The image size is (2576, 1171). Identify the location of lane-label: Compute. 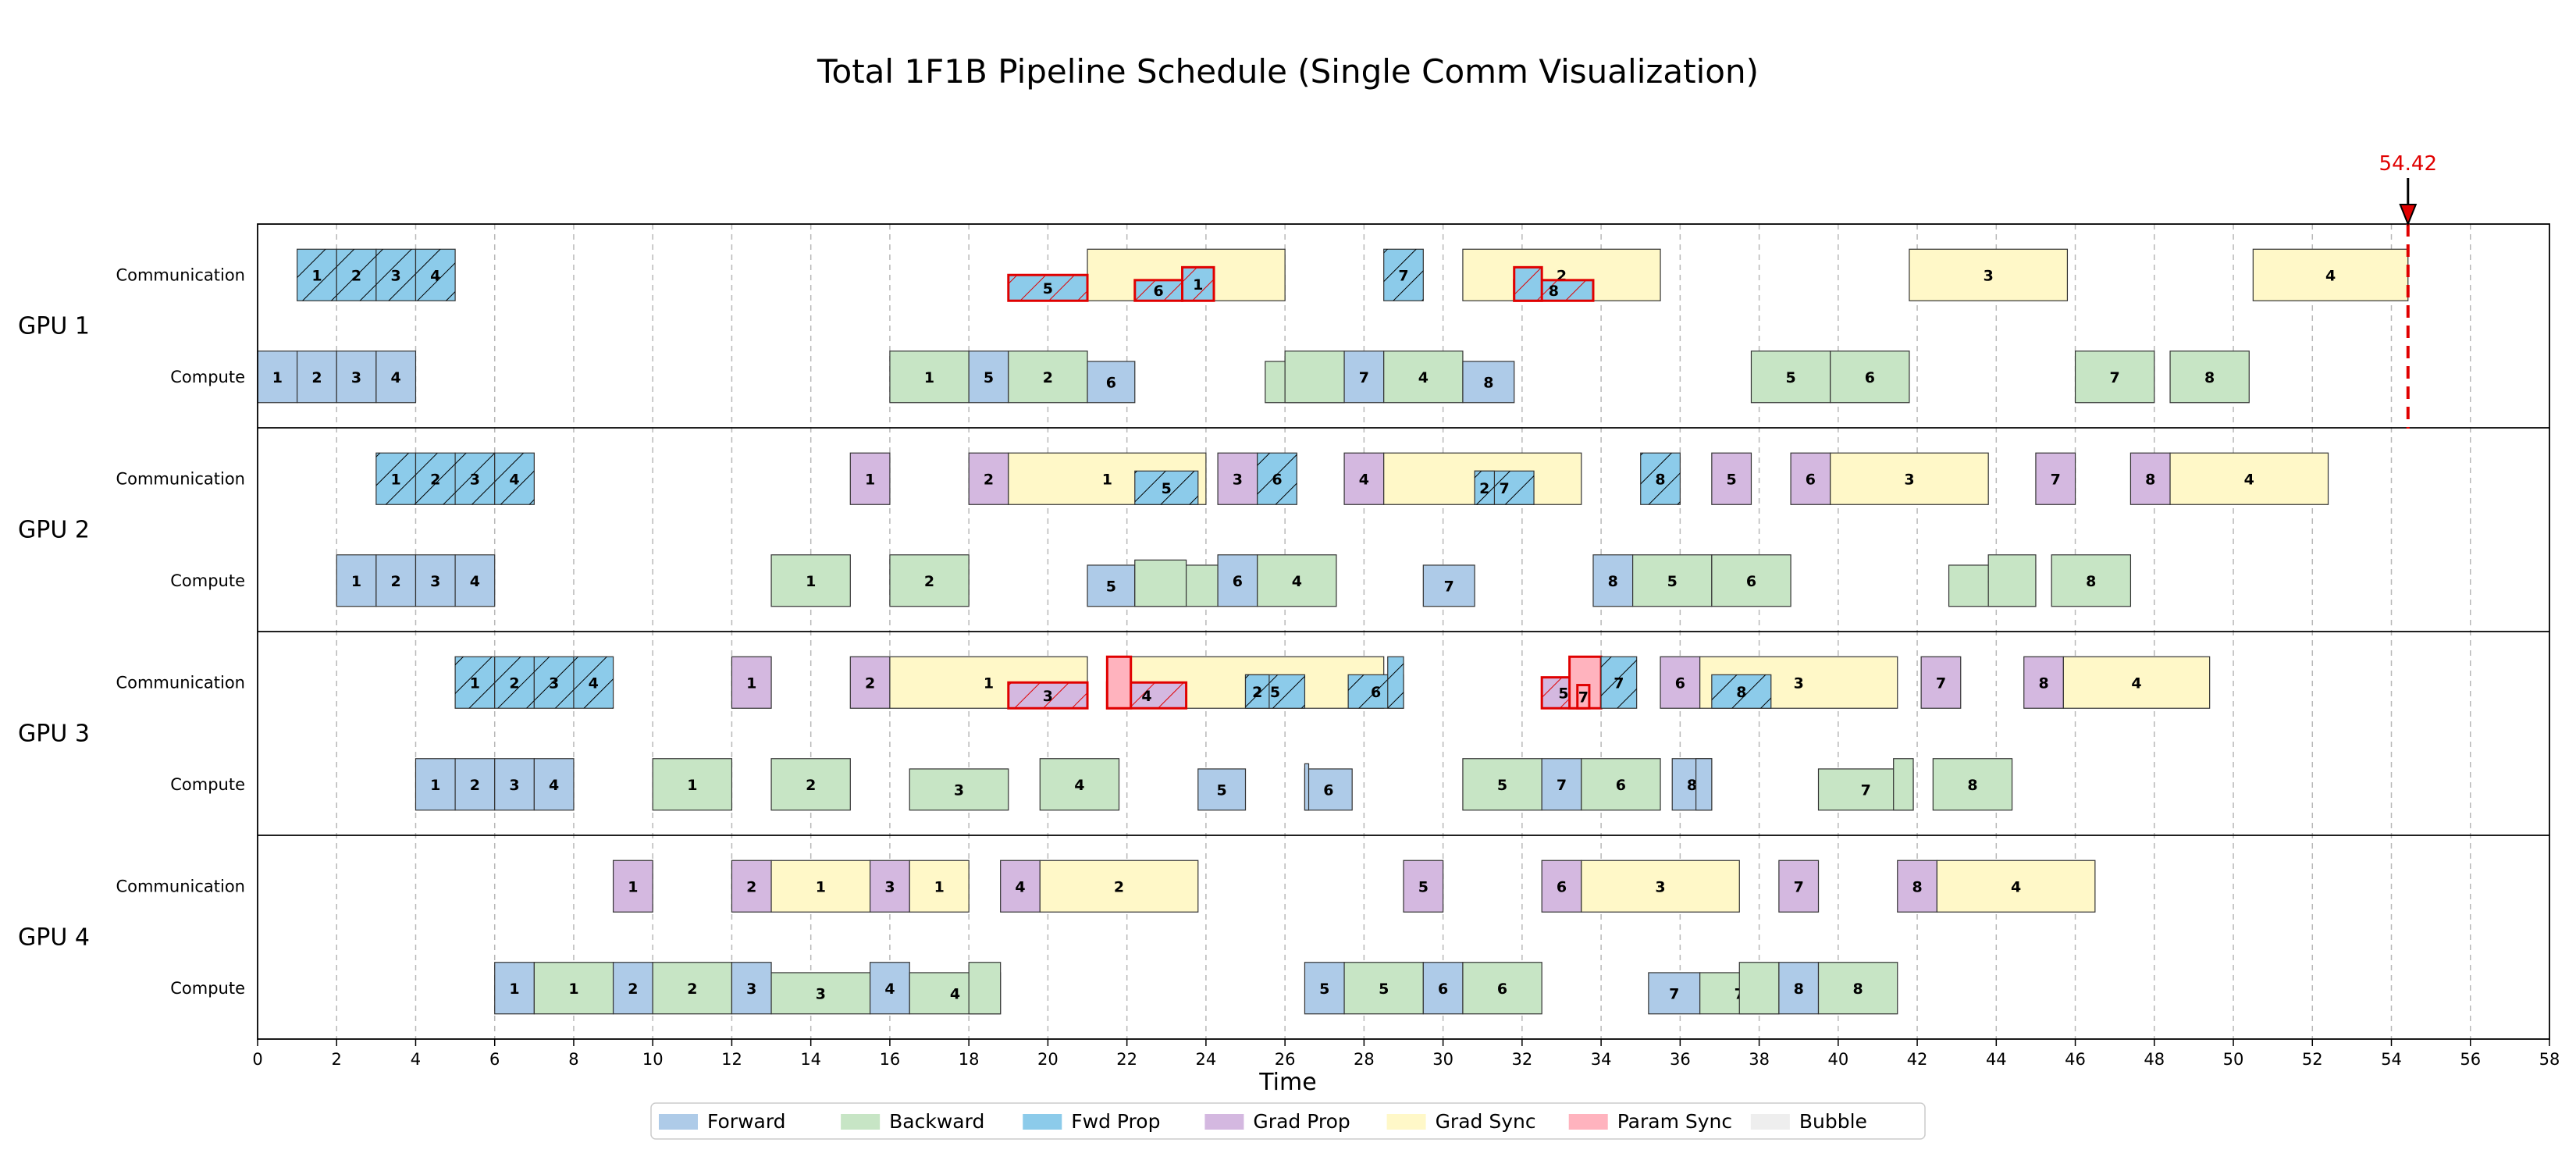
(207, 784).